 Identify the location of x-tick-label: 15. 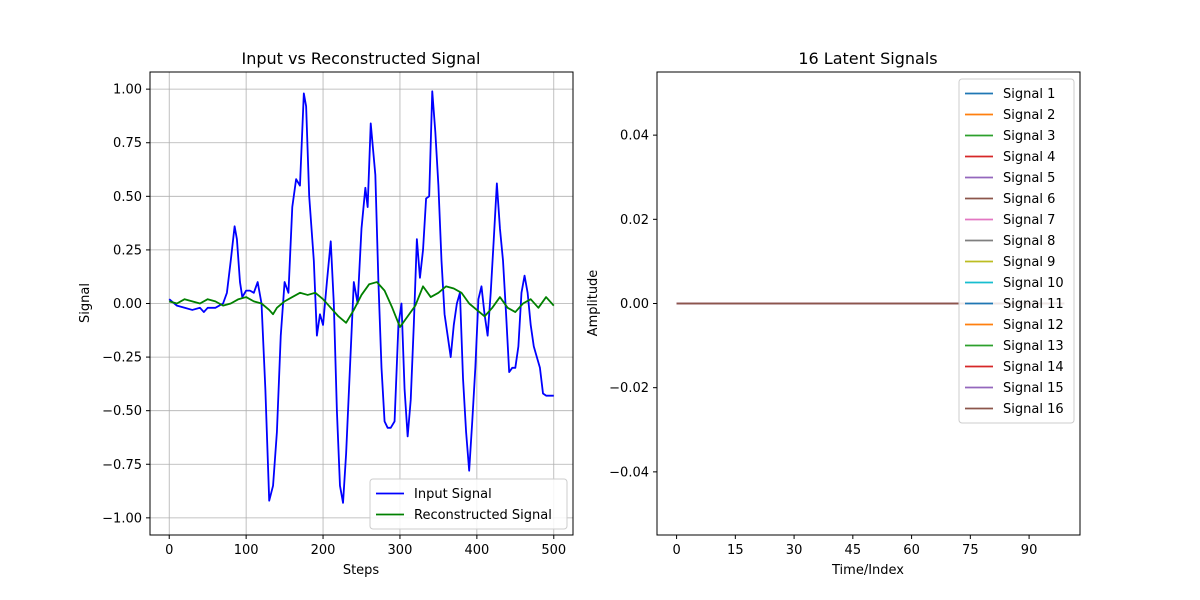
(735, 550).